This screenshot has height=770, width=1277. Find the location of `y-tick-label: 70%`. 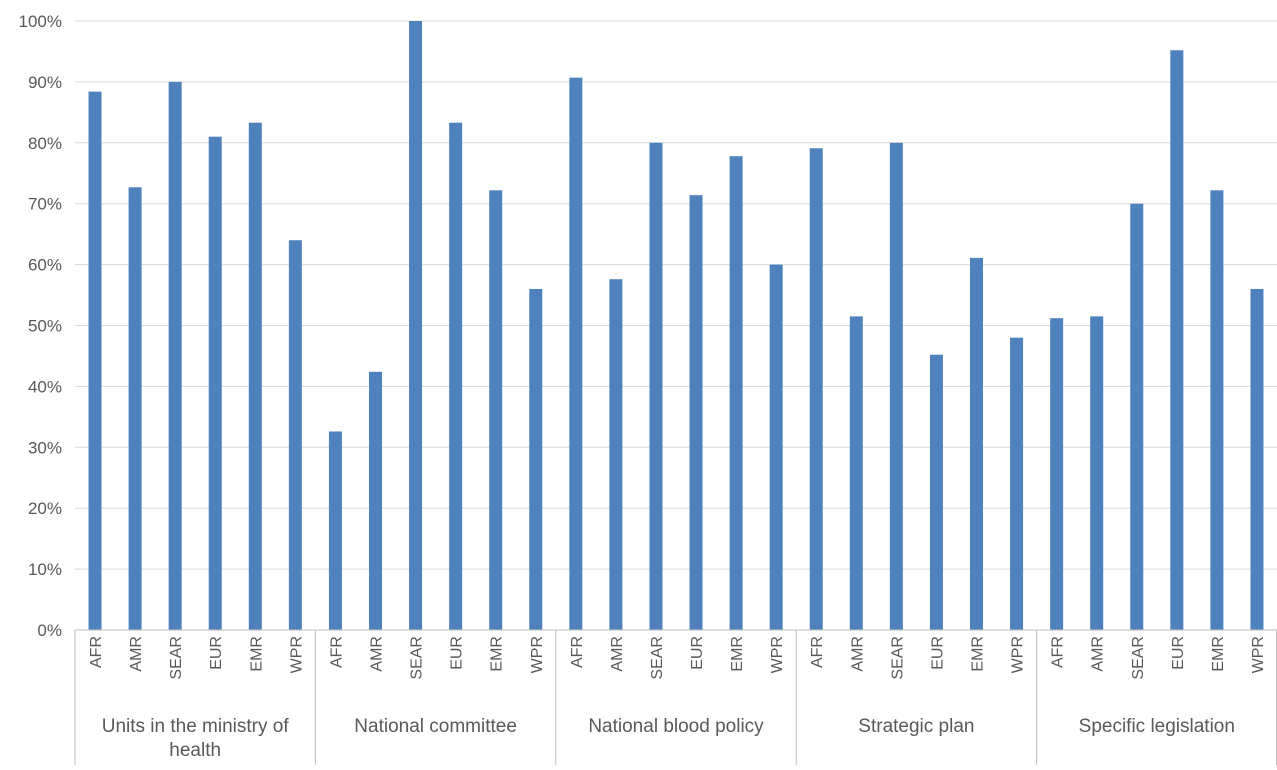

y-tick-label: 70% is located at coordinates (45, 204).